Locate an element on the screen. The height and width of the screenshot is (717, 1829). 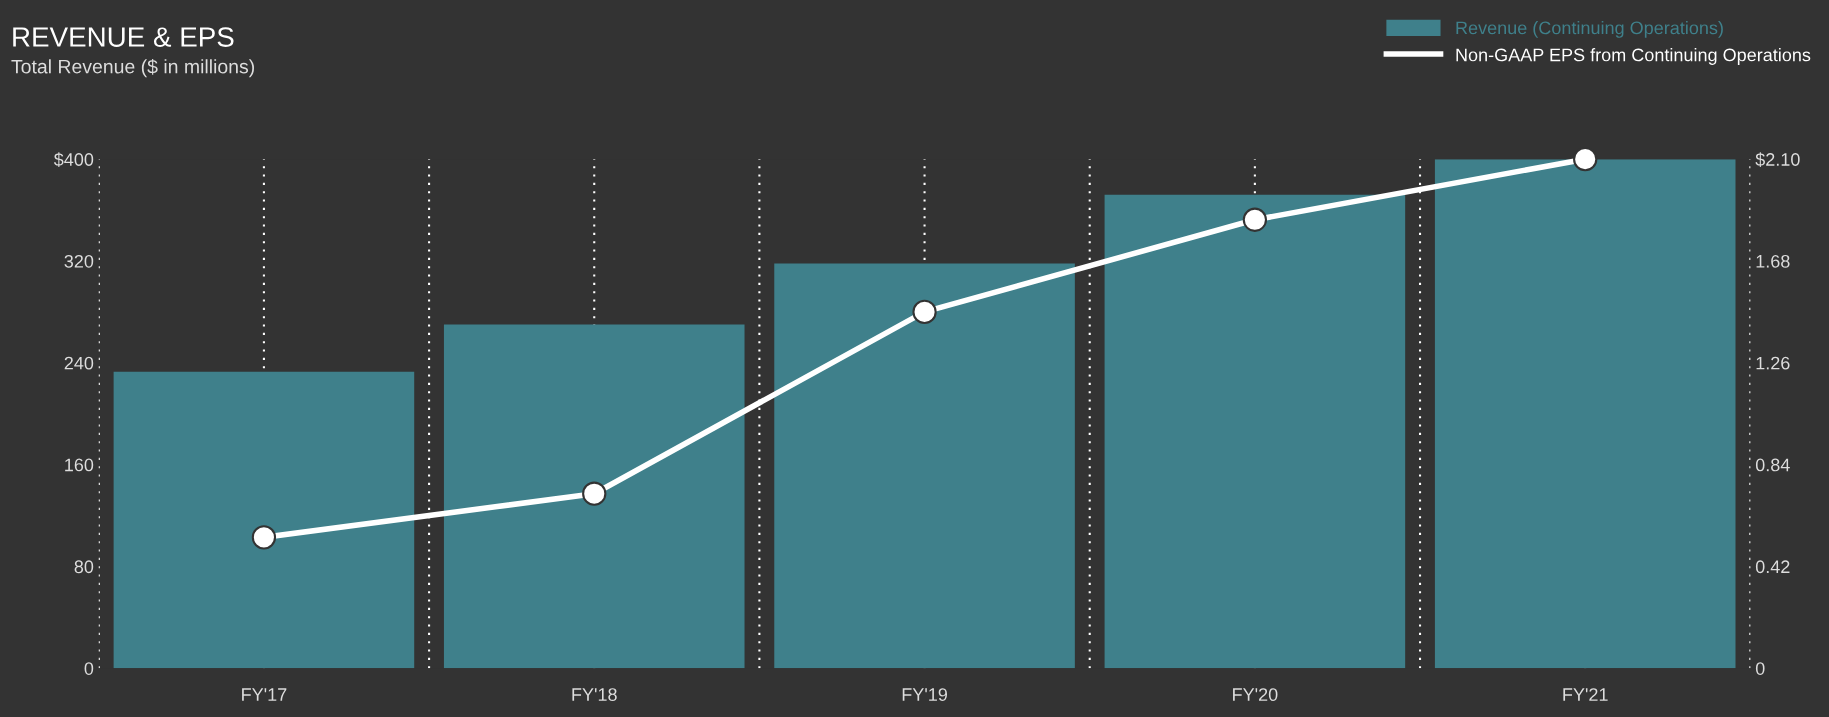
legend-label: Non-GAAP EPS from Continuing Operations is located at coordinates (1633, 56).